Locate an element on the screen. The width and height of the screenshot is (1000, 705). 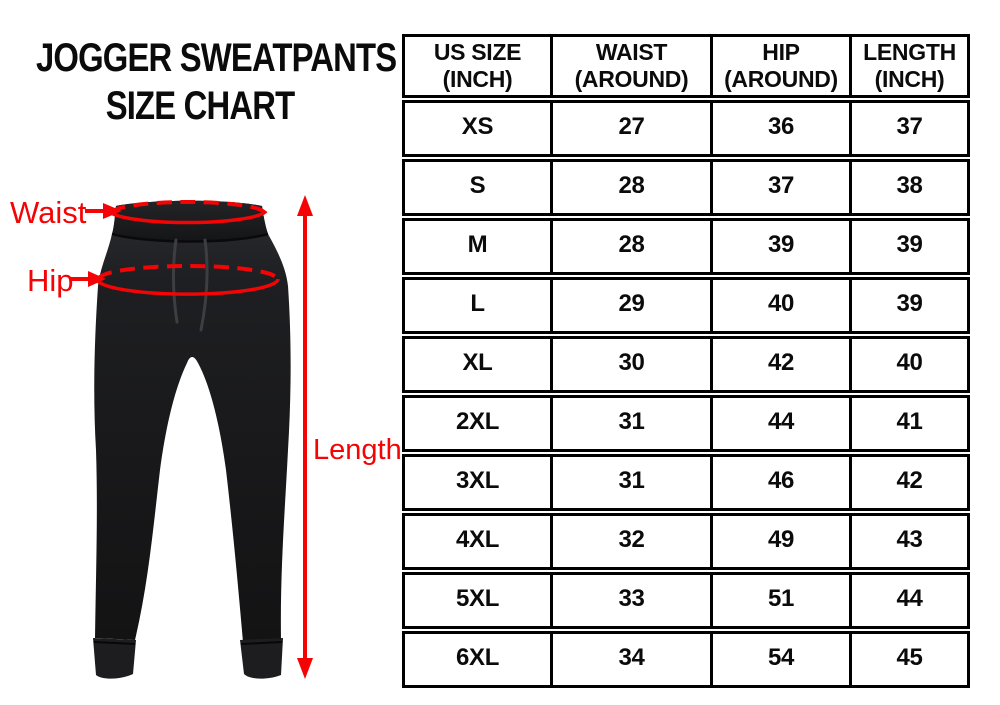
waist-arrowhead-icon is located at coordinates (112, 211).